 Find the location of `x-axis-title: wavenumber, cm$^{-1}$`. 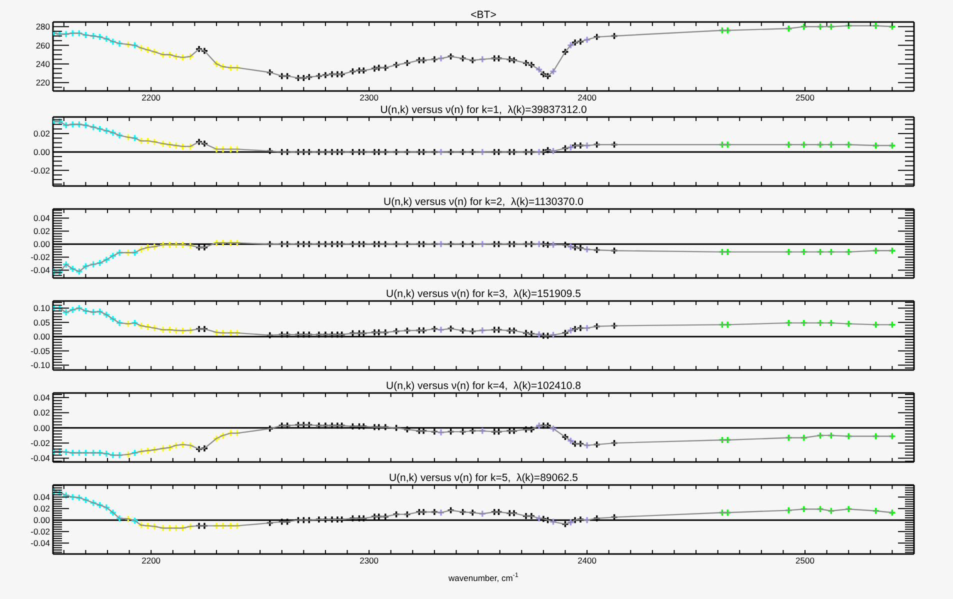

x-axis-title: wavenumber, cm$^{-1}$ is located at coordinates (484, 577).